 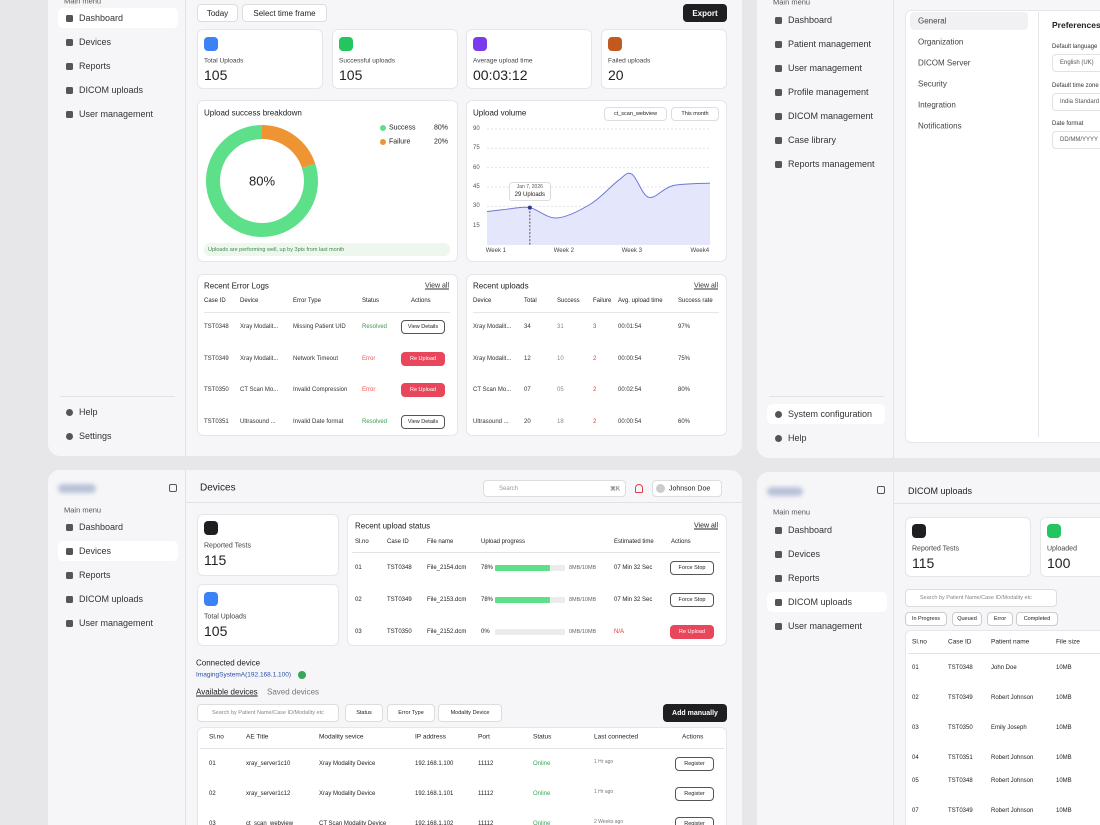 I want to click on table-cell: 2, so click(x=595, y=422).